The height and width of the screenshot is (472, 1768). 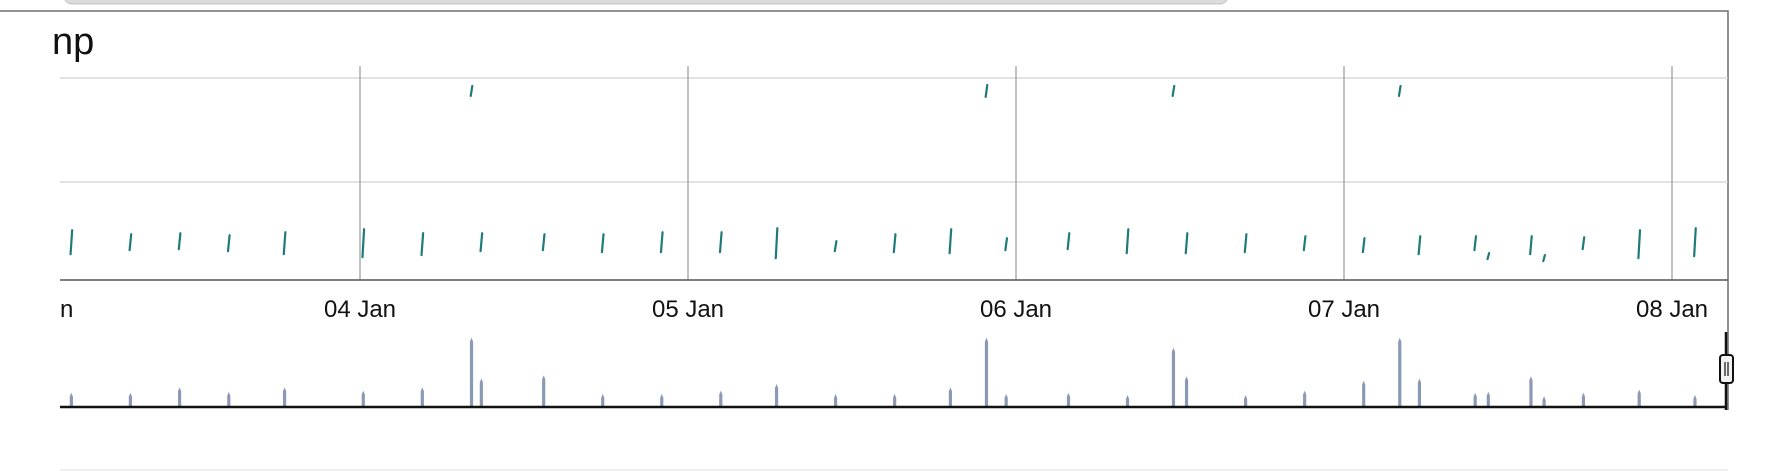 I want to click on x-tick-label: n, so click(x=66, y=309).